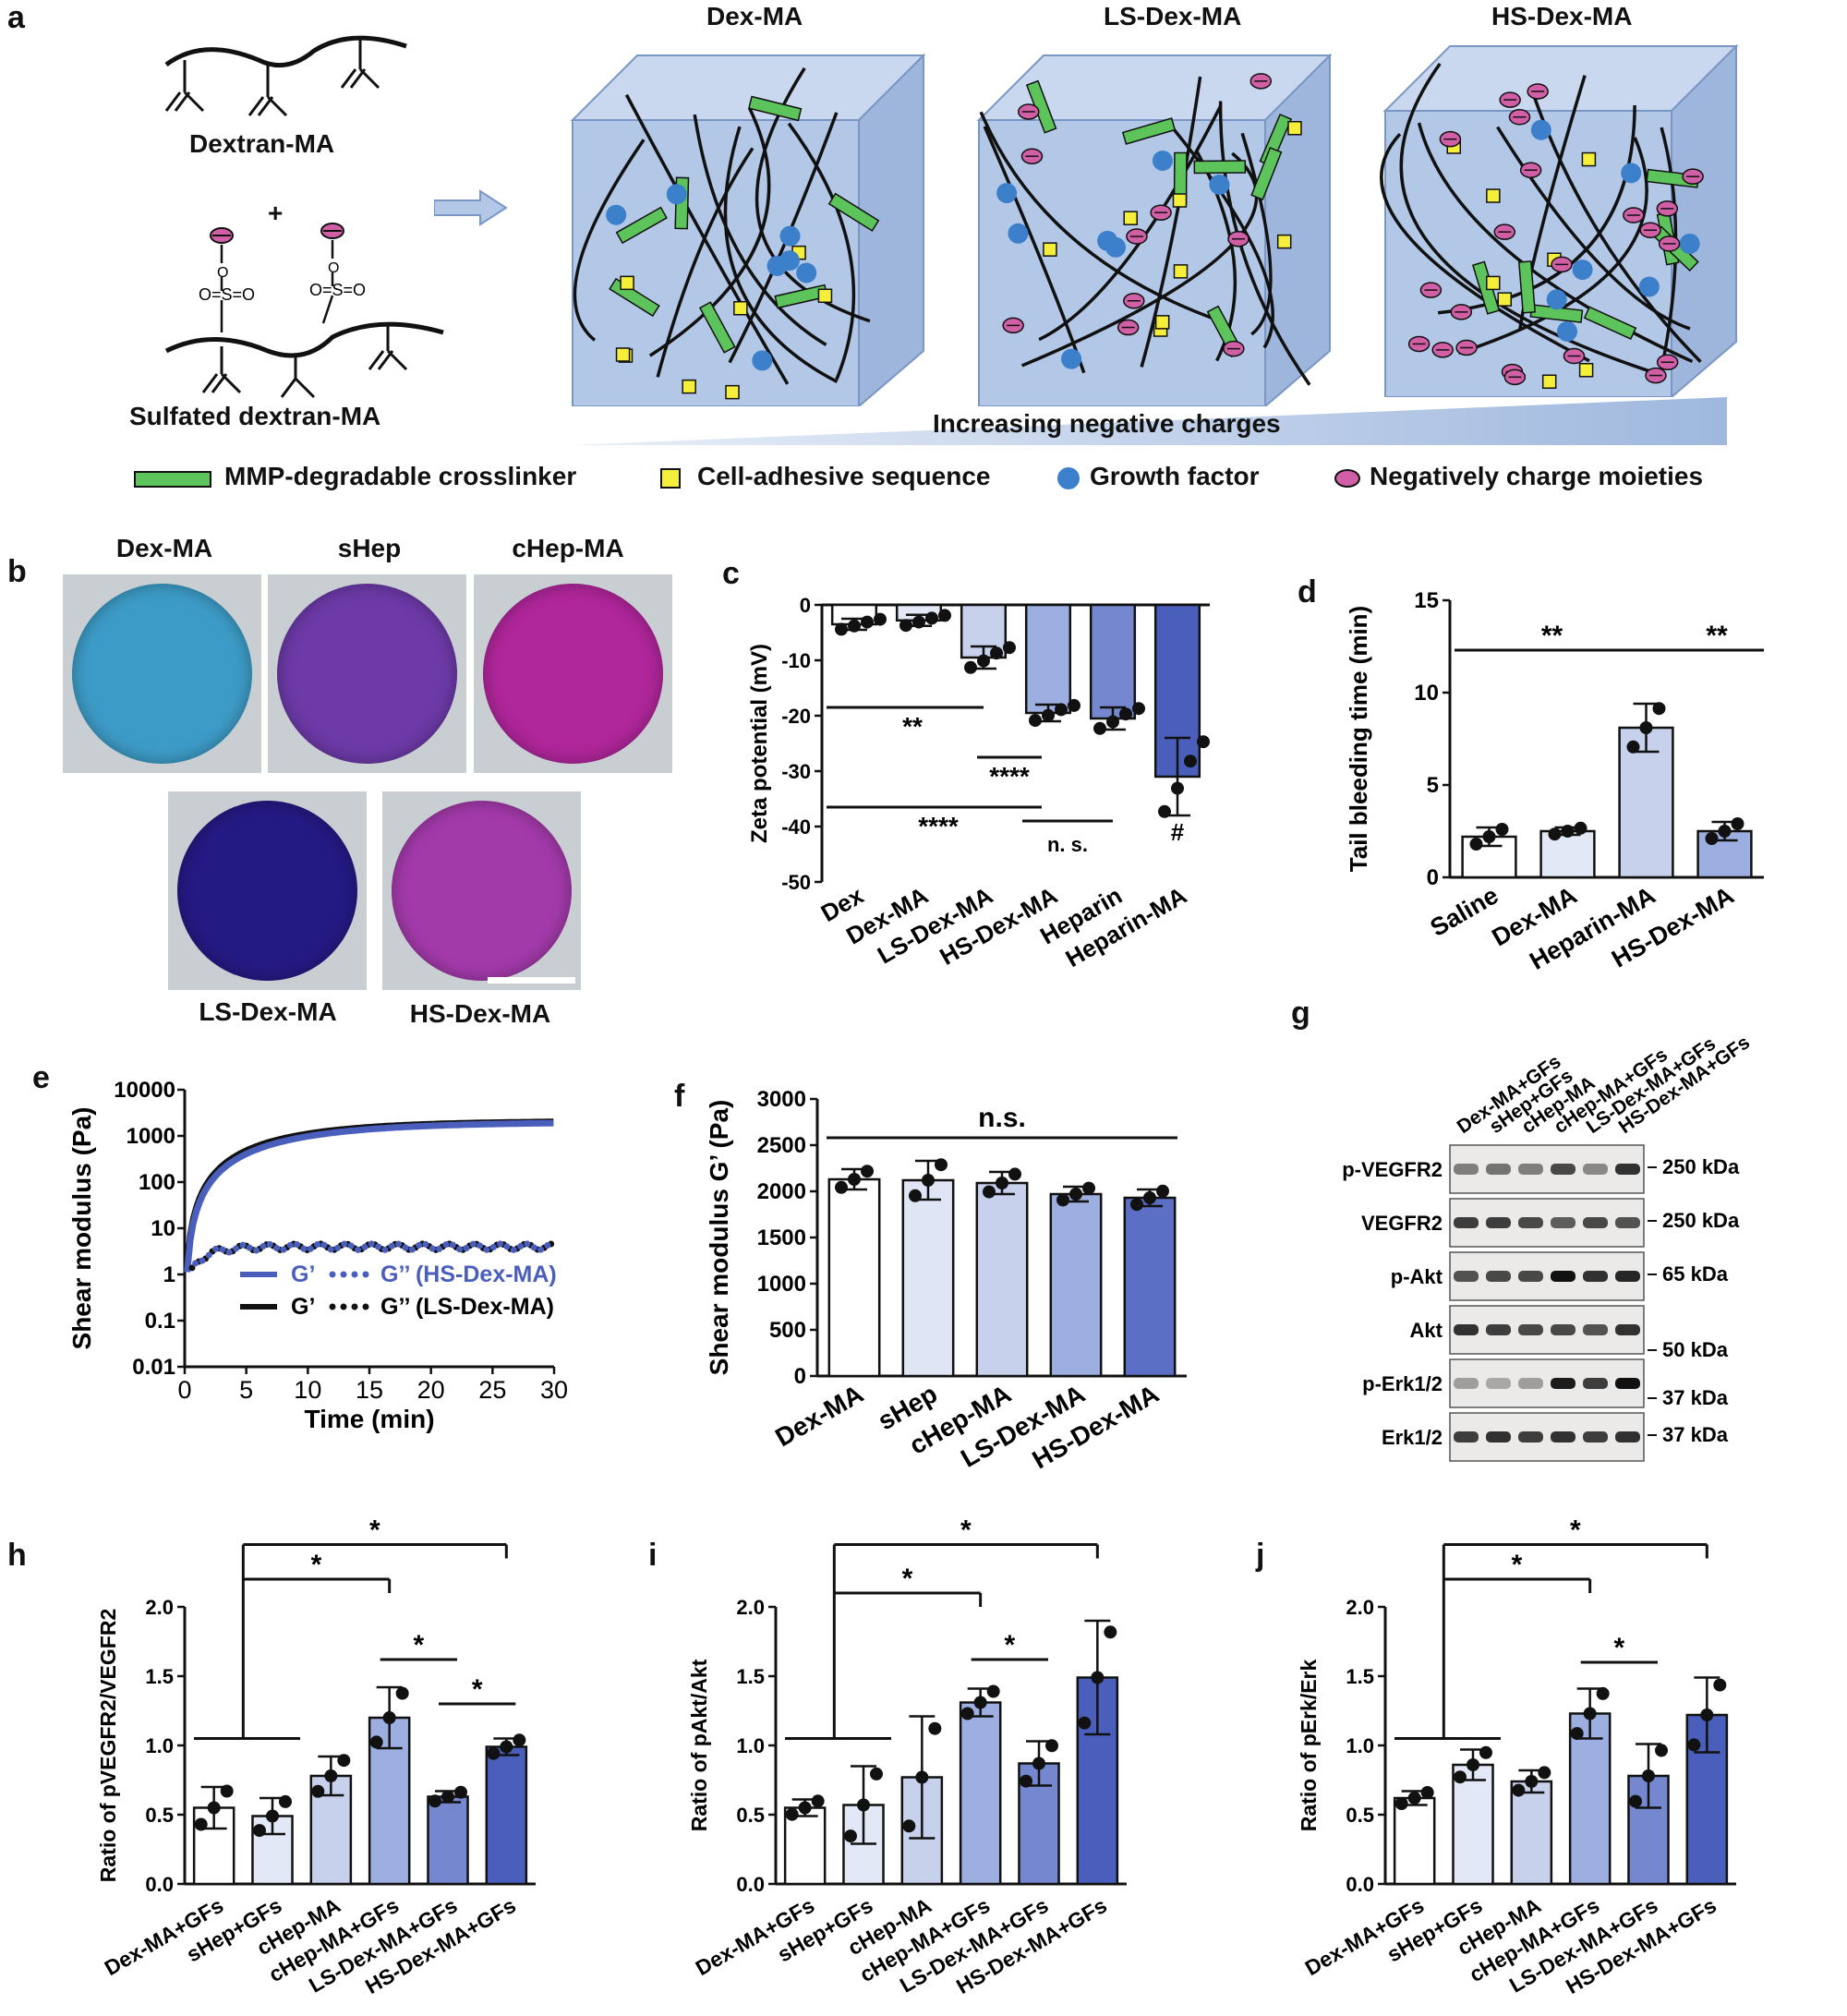  What do you see at coordinates (1360, 1884) in the screenshot?
I see `y-tick-label: 0.0` at bounding box center [1360, 1884].